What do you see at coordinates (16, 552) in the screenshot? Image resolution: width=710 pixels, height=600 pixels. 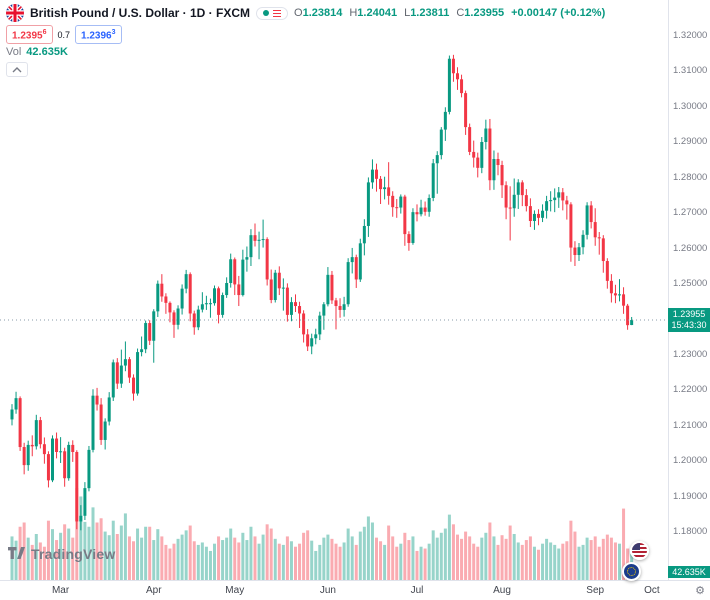 I see `tradingview-logo-icon` at bounding box center [16, 552].